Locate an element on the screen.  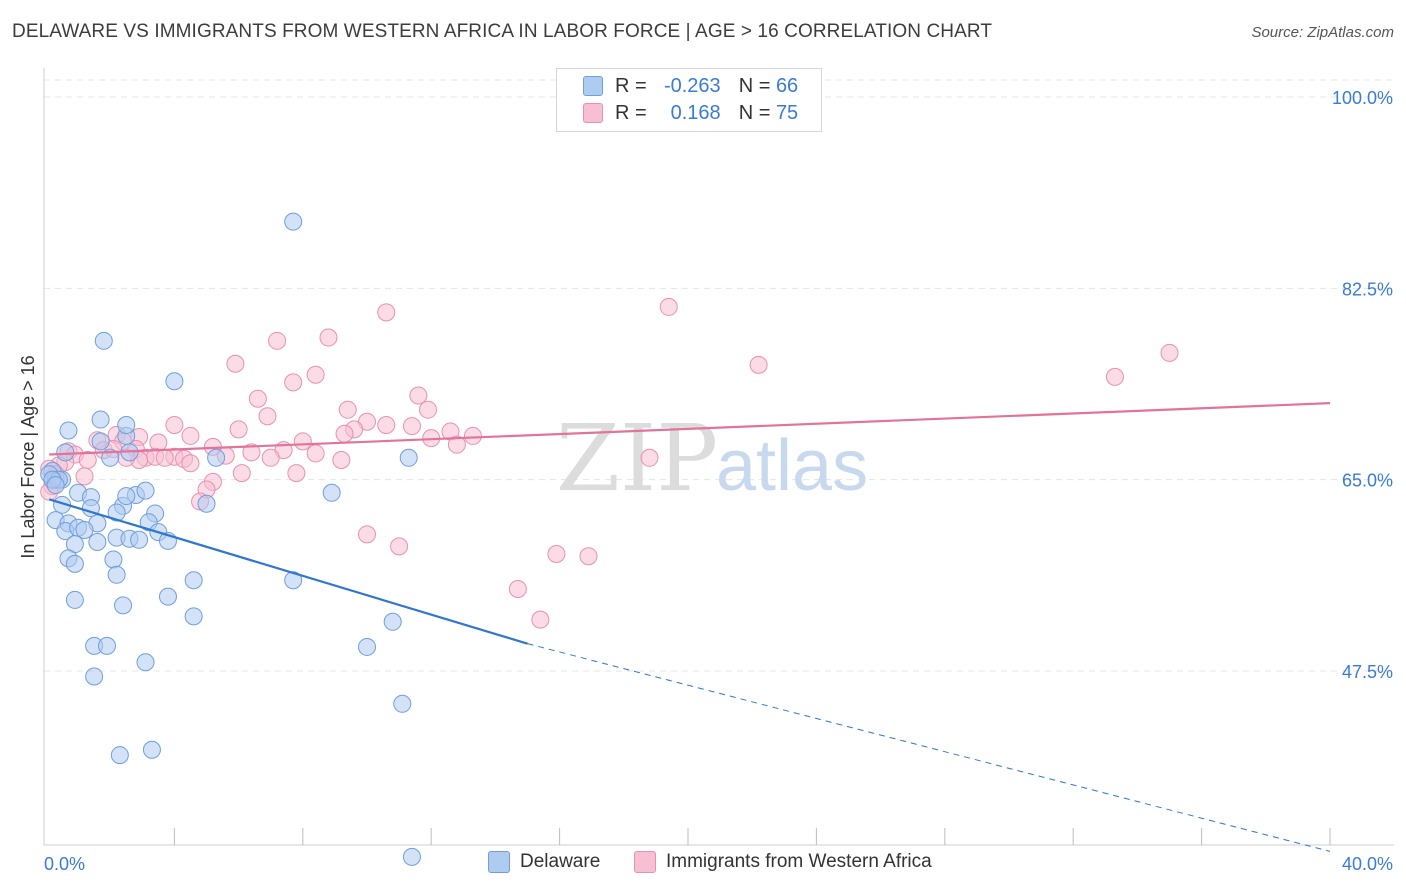
r-value: 0.168 is located at coordinates (695, 112).